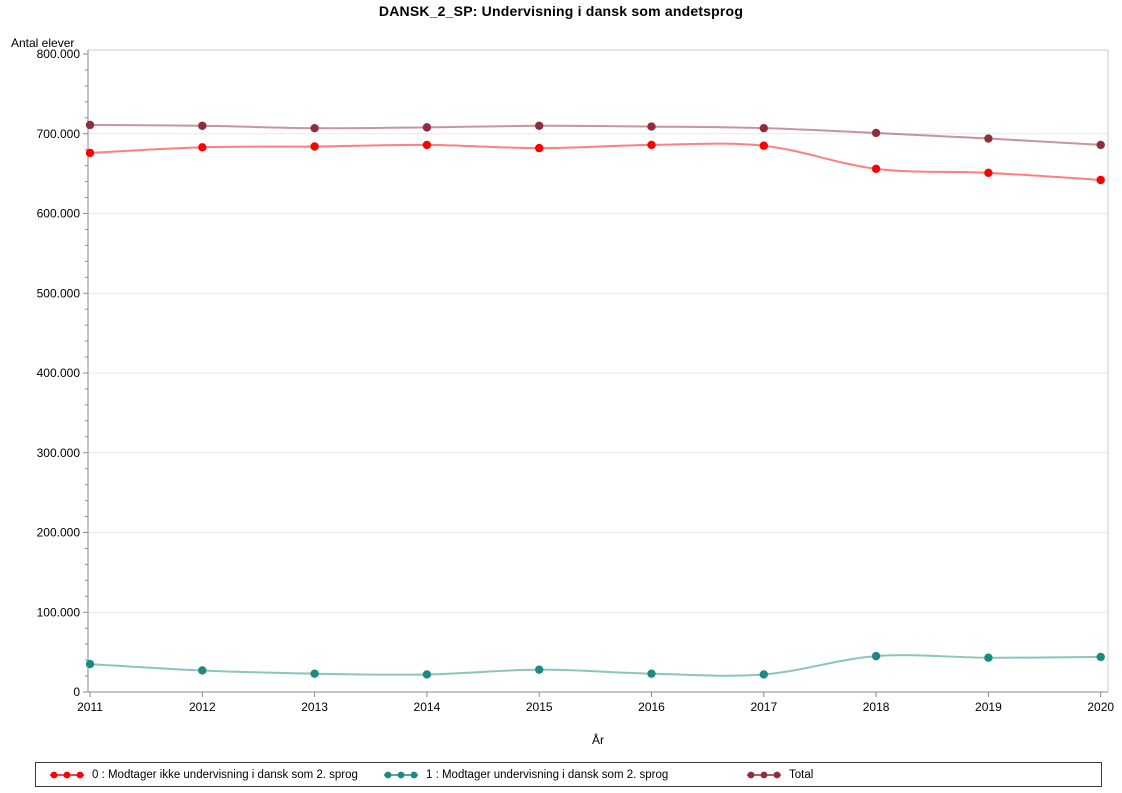 The height and width of the screenshot is (793, 1122). What do you see at coordinates (43, 43) in the screenshot?
I see `y-axis-title: Antal elever` at bounding box center [43, 43].